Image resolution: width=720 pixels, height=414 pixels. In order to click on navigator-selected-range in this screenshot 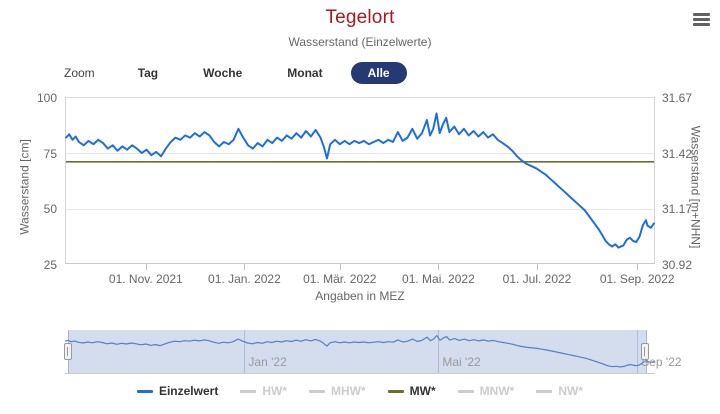, I will do `click(357, 351)`.